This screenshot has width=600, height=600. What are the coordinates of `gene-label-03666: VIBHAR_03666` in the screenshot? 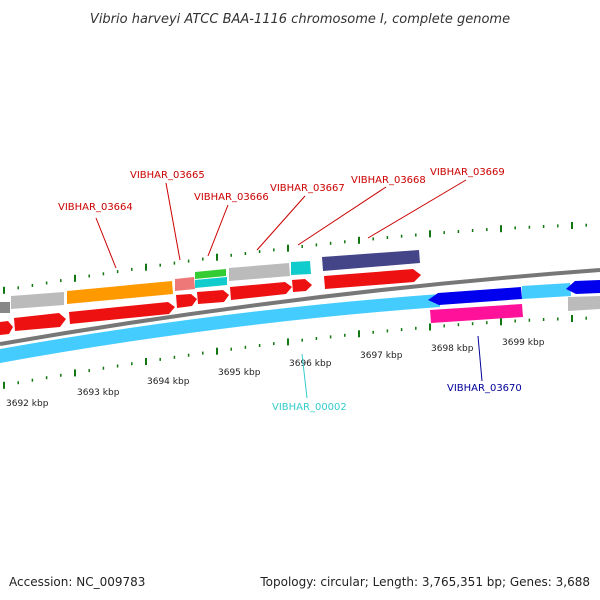 It's located at (231, 197).